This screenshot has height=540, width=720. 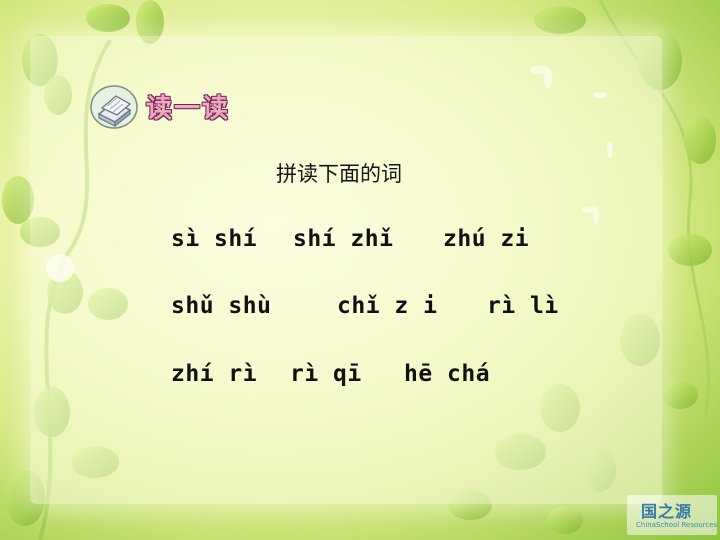 What do you see at coordinates (339, 174) in the screenshot?
I see `instruction-text: 拼读下面的词` at bounding box center [339, 174].